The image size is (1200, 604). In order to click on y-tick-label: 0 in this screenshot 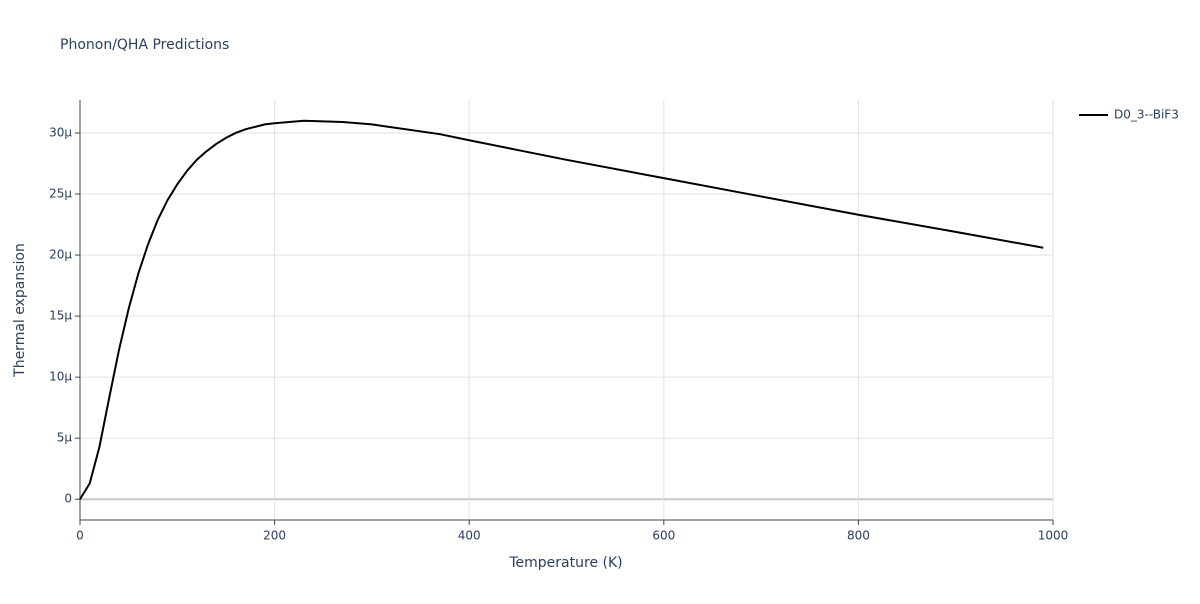, I will do `click(68, 499)`.